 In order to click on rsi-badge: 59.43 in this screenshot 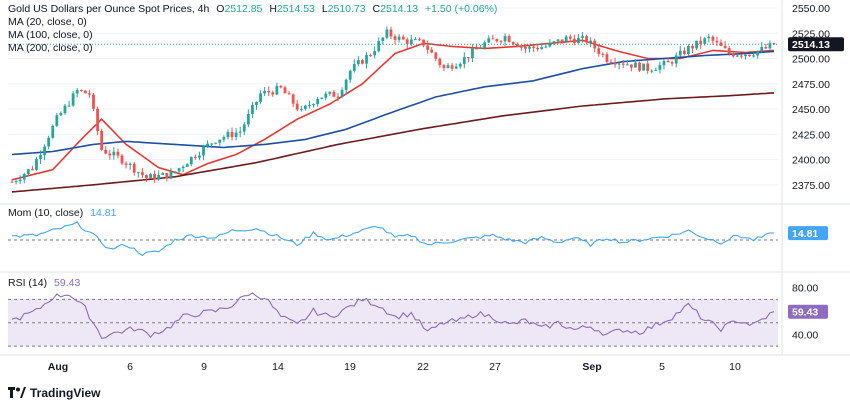, I will do `click(805, 313)`.